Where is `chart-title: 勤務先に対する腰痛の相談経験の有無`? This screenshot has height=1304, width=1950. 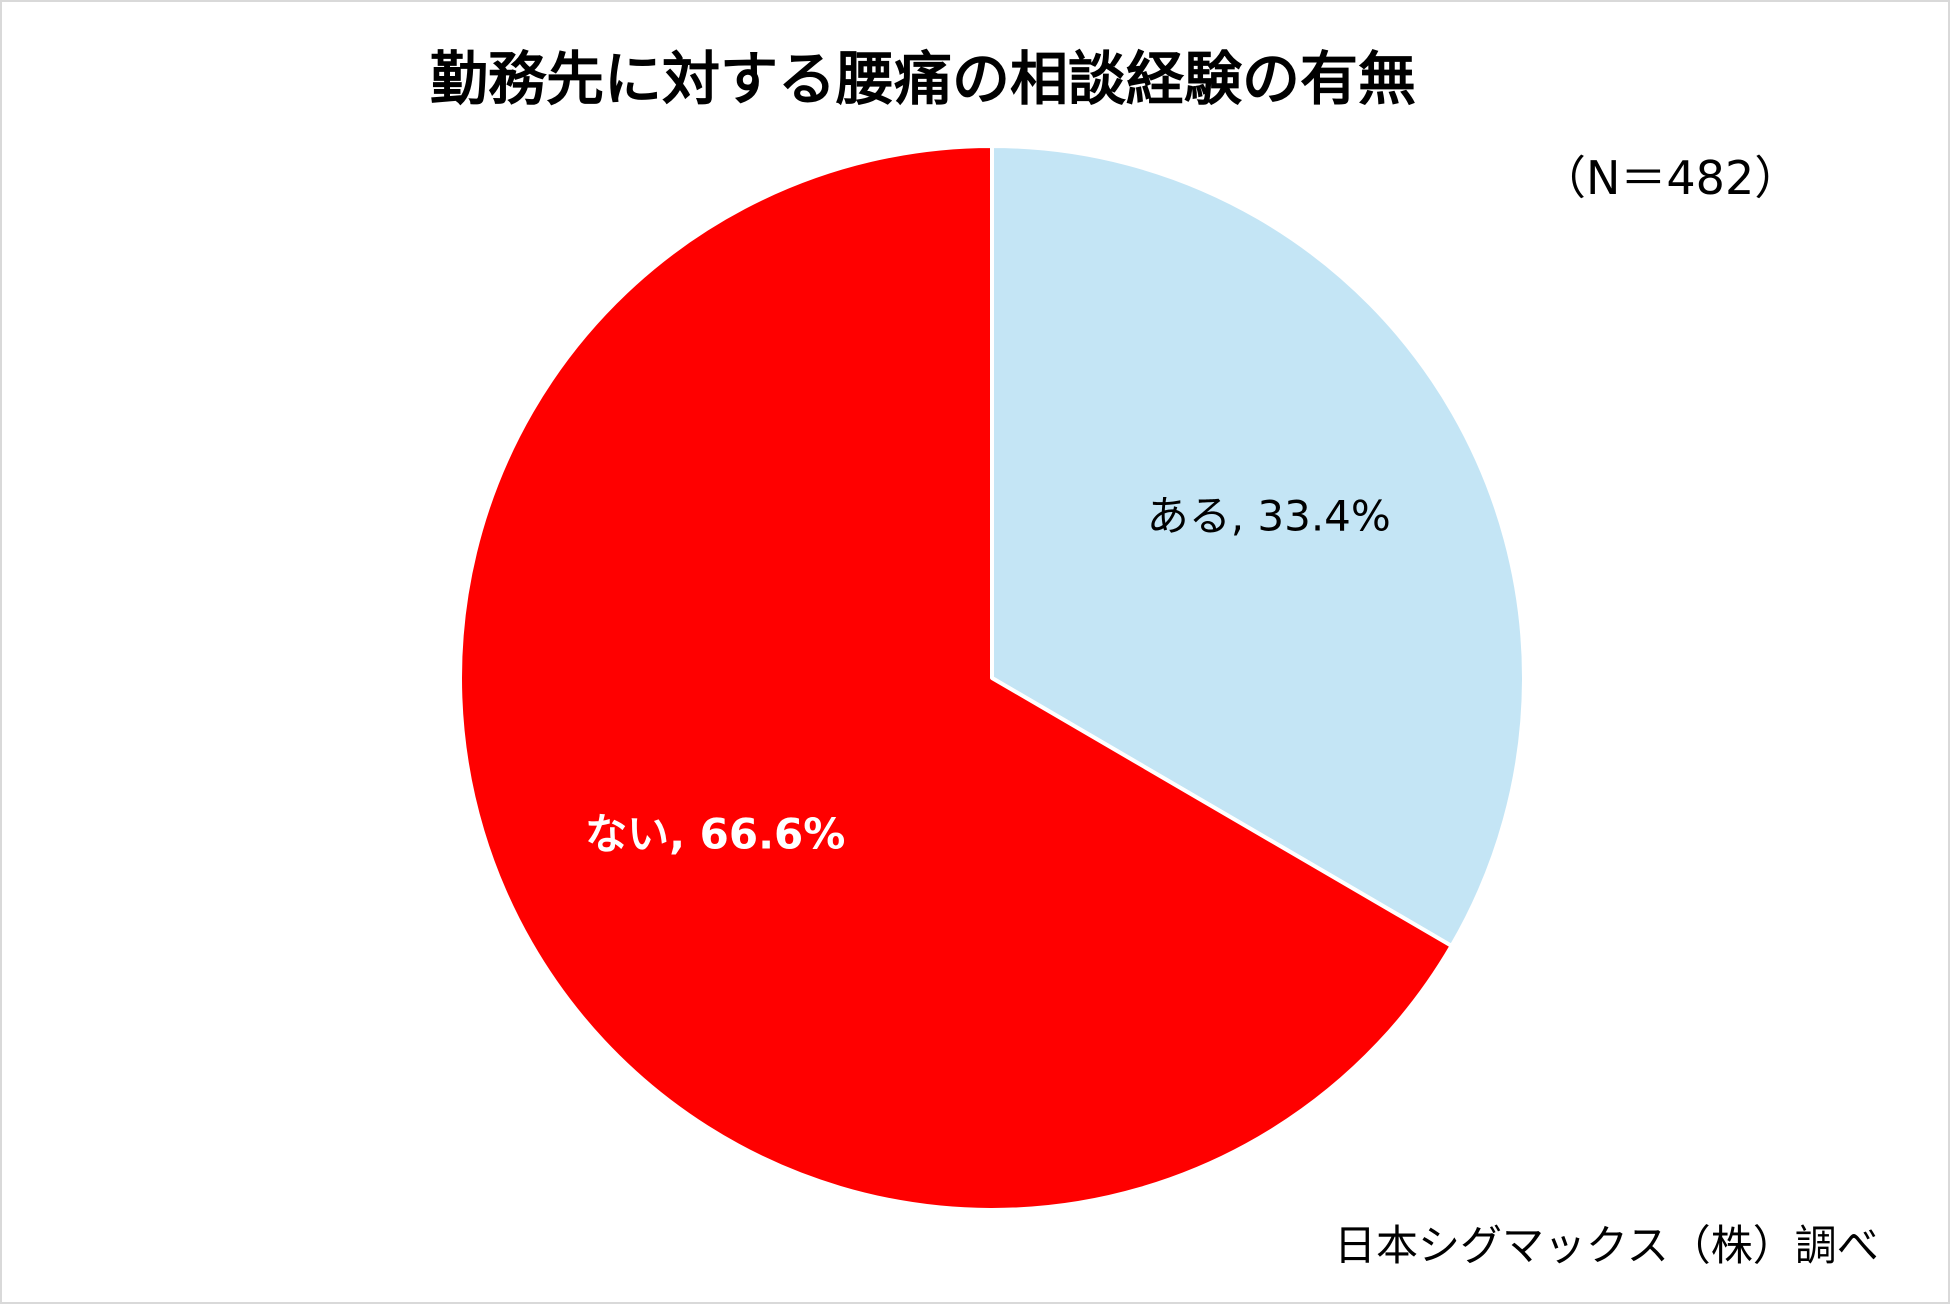 chart-title: 勤務先に対する腰痛の相談経験の有無 is located at coordinates (923, 79).